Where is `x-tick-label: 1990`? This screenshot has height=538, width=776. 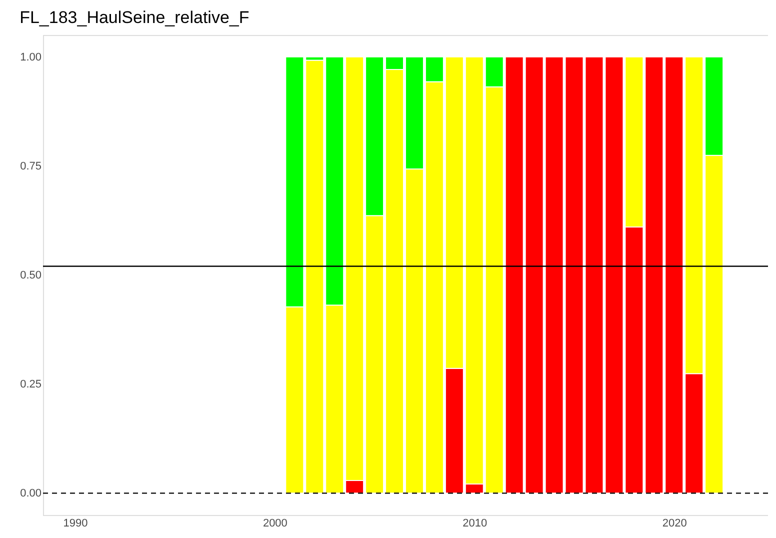 x-tick-label: 1990 is located at coordinates (75, 524).